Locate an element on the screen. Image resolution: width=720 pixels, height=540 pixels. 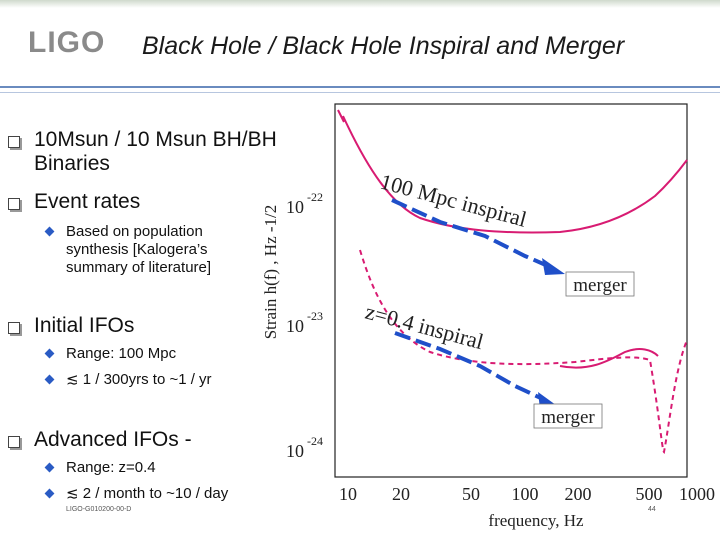
bullet-text: Initial IFOs is located at coordinates (84, 325).